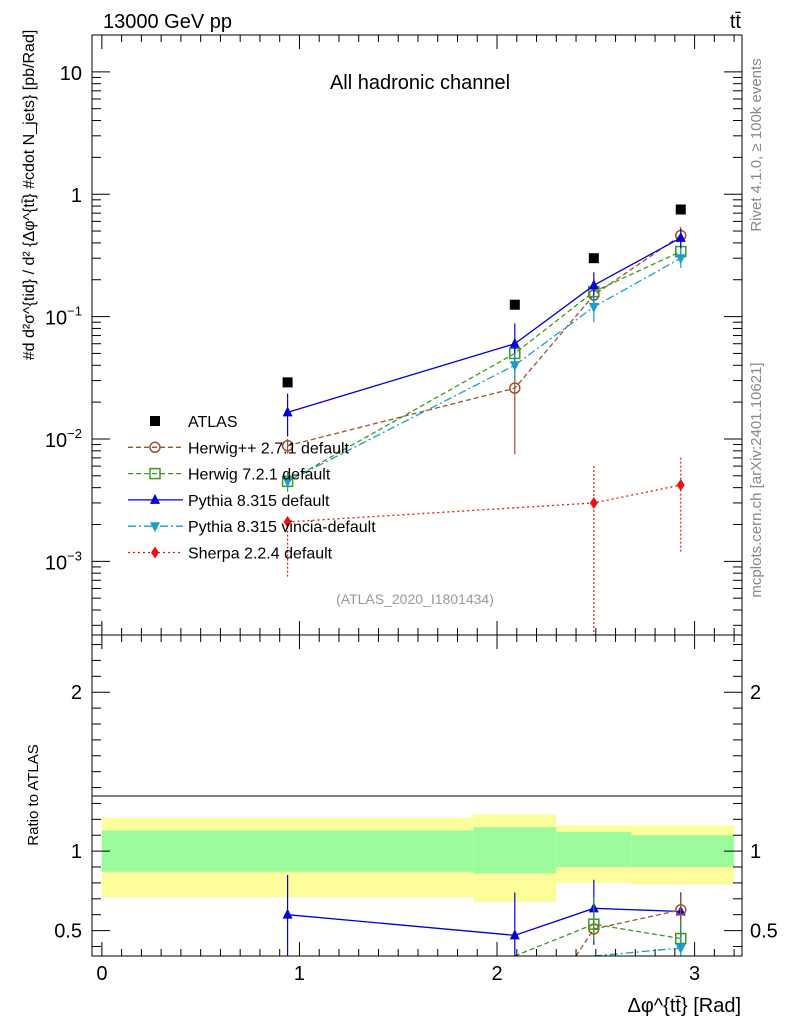 The image size is (786, 1024). Describe the element at coordinates (756, 144) in the screenshot. I see `rivet-label: Rivet 4.1.0, ≥ 100k events` at that location.